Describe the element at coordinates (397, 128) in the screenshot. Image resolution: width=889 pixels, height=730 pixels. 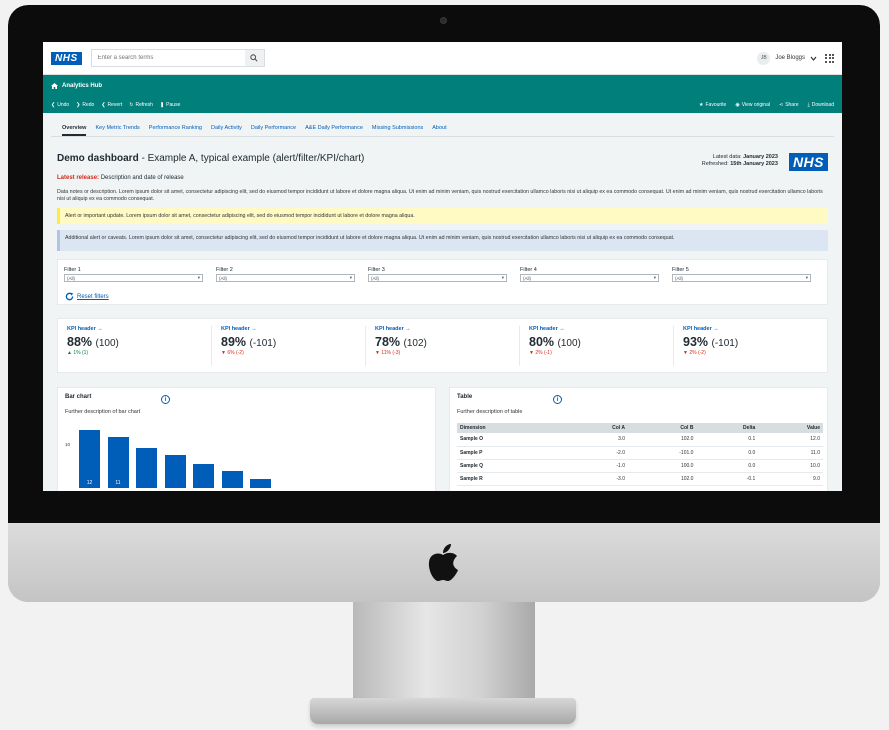
I see `tab-missing-submissions: Missing Submissions` at that location.